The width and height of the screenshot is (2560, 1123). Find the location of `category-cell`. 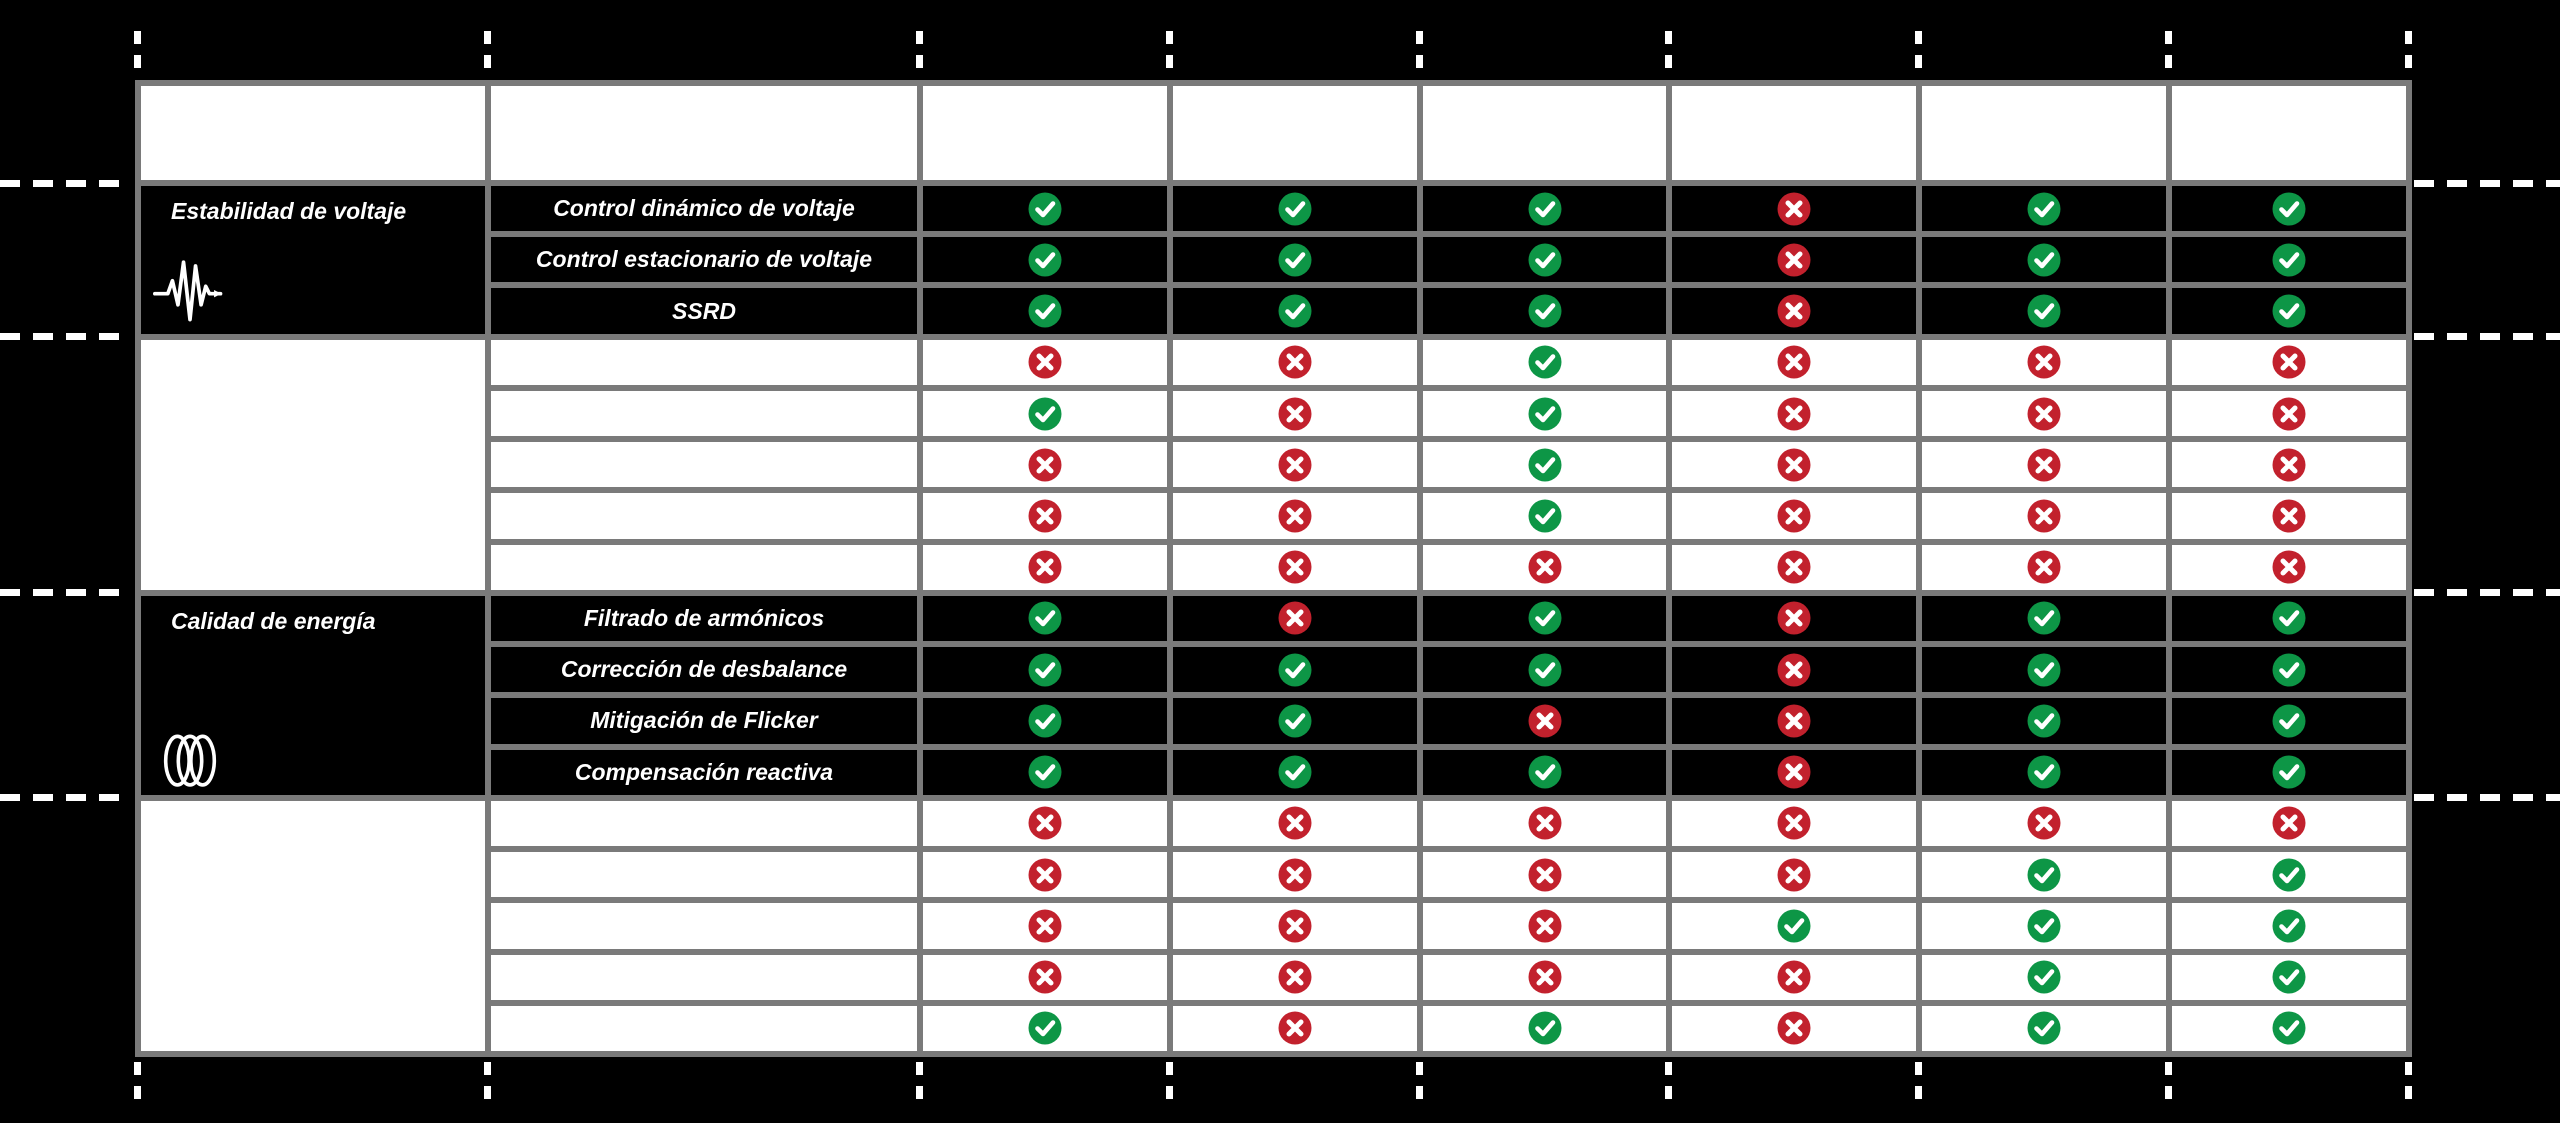

category-cell is located at coordinates (313, 925).